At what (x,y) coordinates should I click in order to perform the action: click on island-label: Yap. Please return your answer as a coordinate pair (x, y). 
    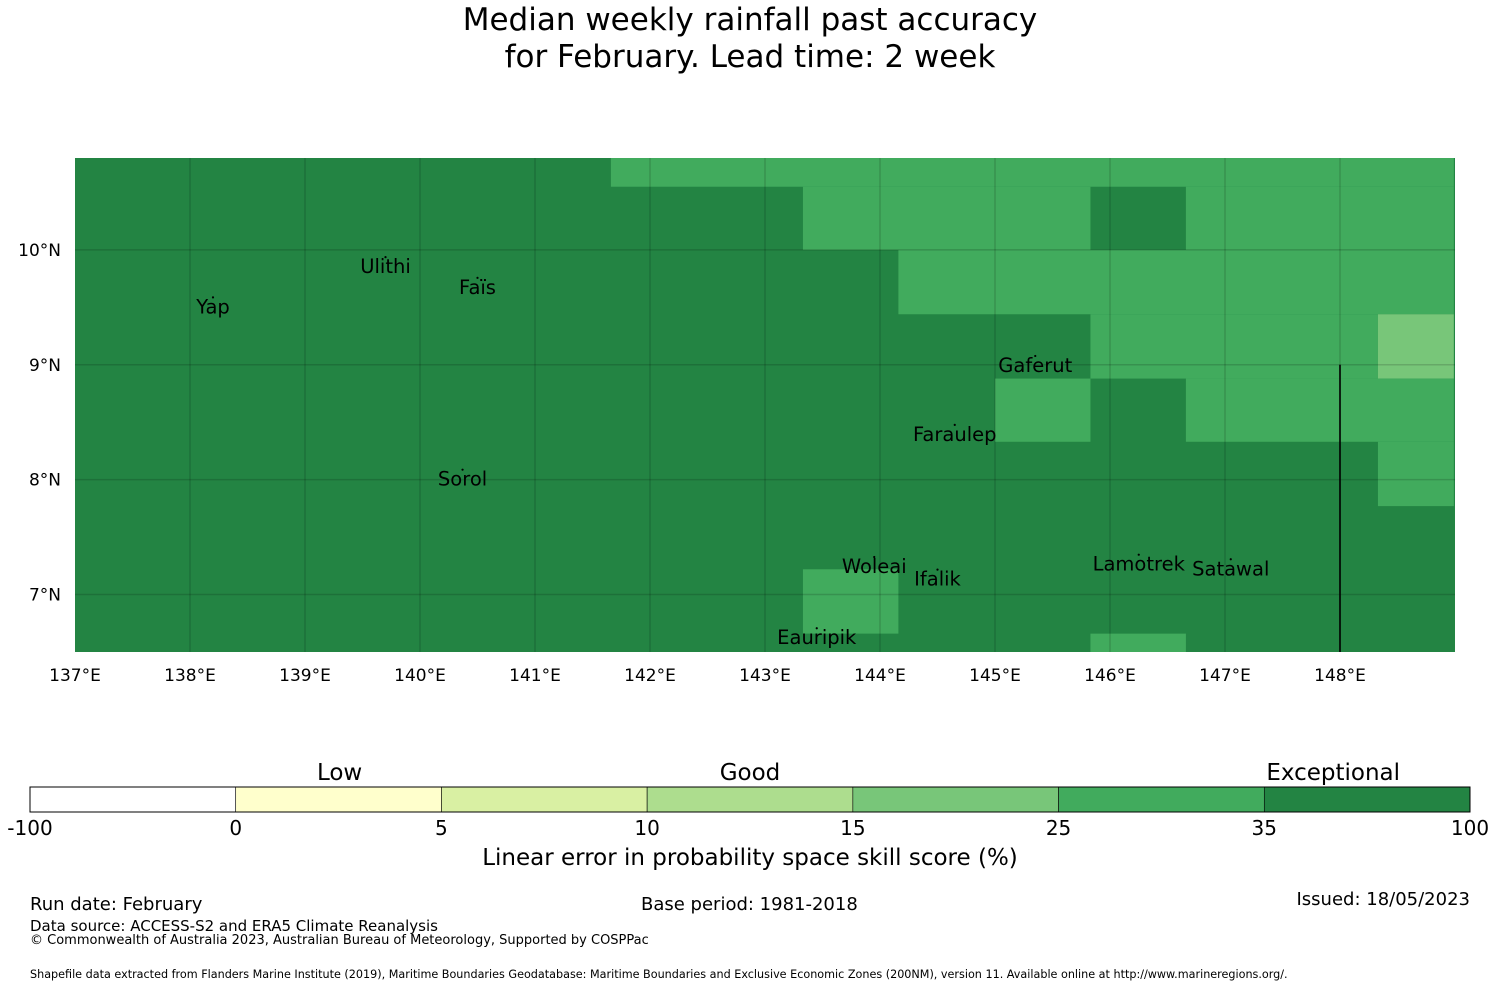
    Looking at the image, I should click on (212, 306).